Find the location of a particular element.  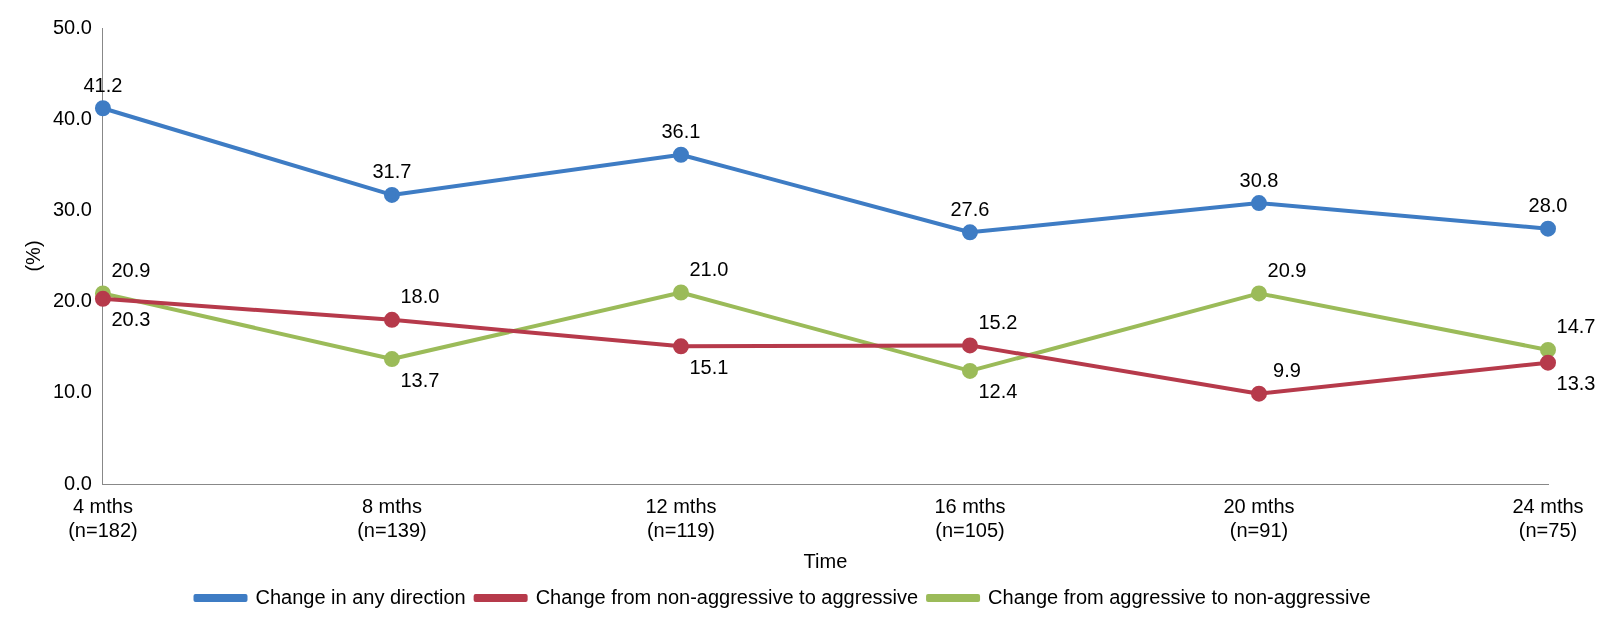

legend-label: Change in any direction is located at coordinates (360, 596).